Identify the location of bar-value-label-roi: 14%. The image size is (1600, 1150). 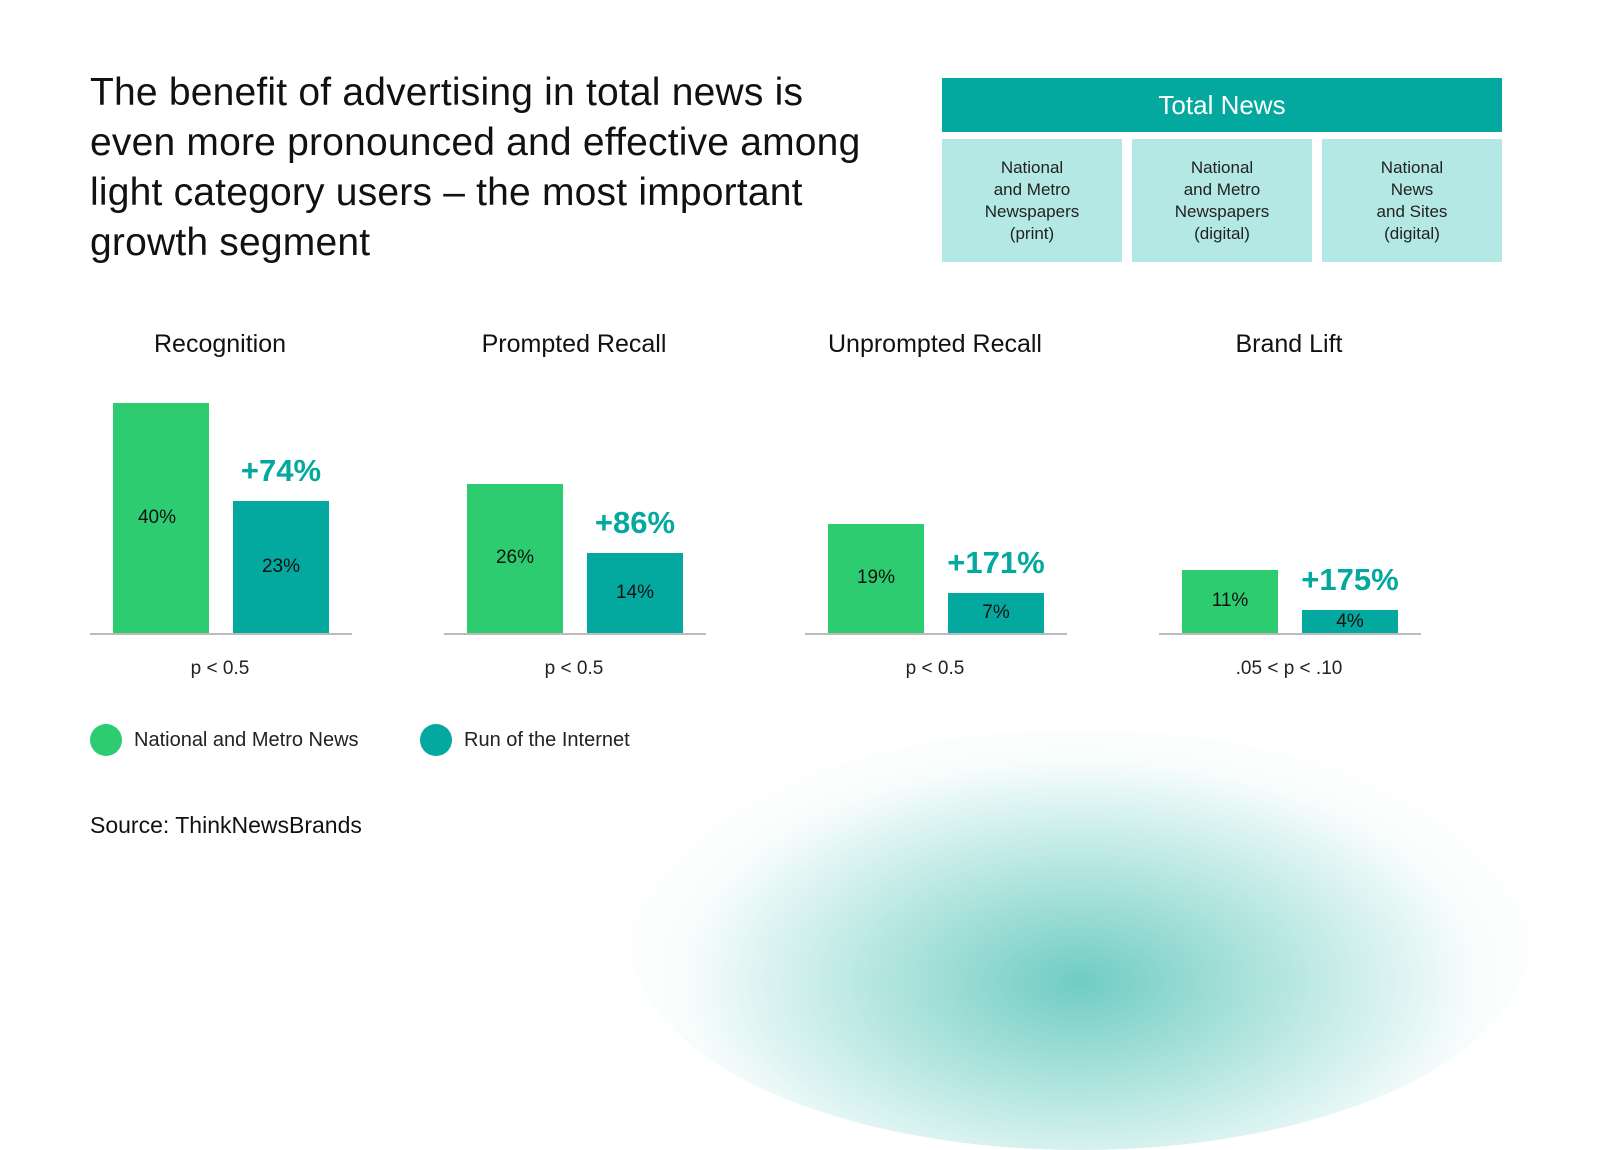
(635, 592).